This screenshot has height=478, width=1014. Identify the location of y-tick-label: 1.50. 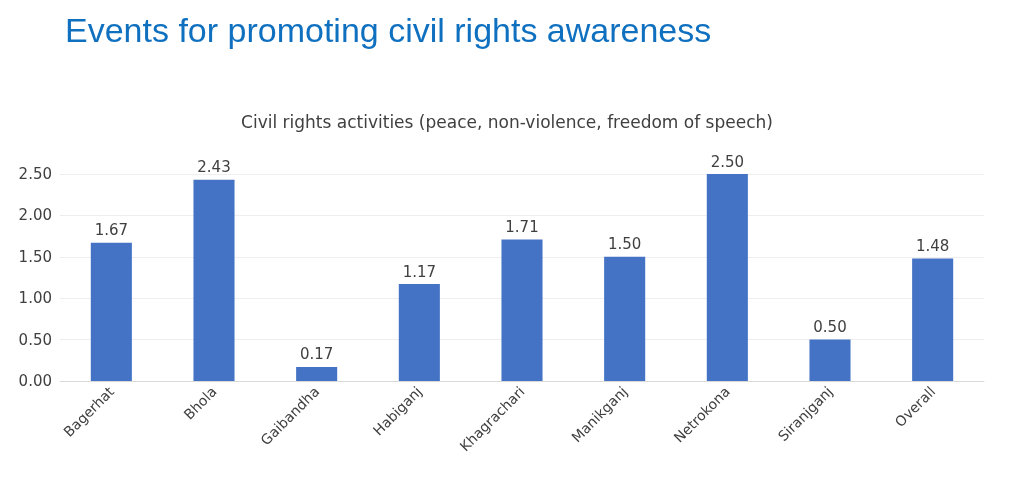
(35, 256).